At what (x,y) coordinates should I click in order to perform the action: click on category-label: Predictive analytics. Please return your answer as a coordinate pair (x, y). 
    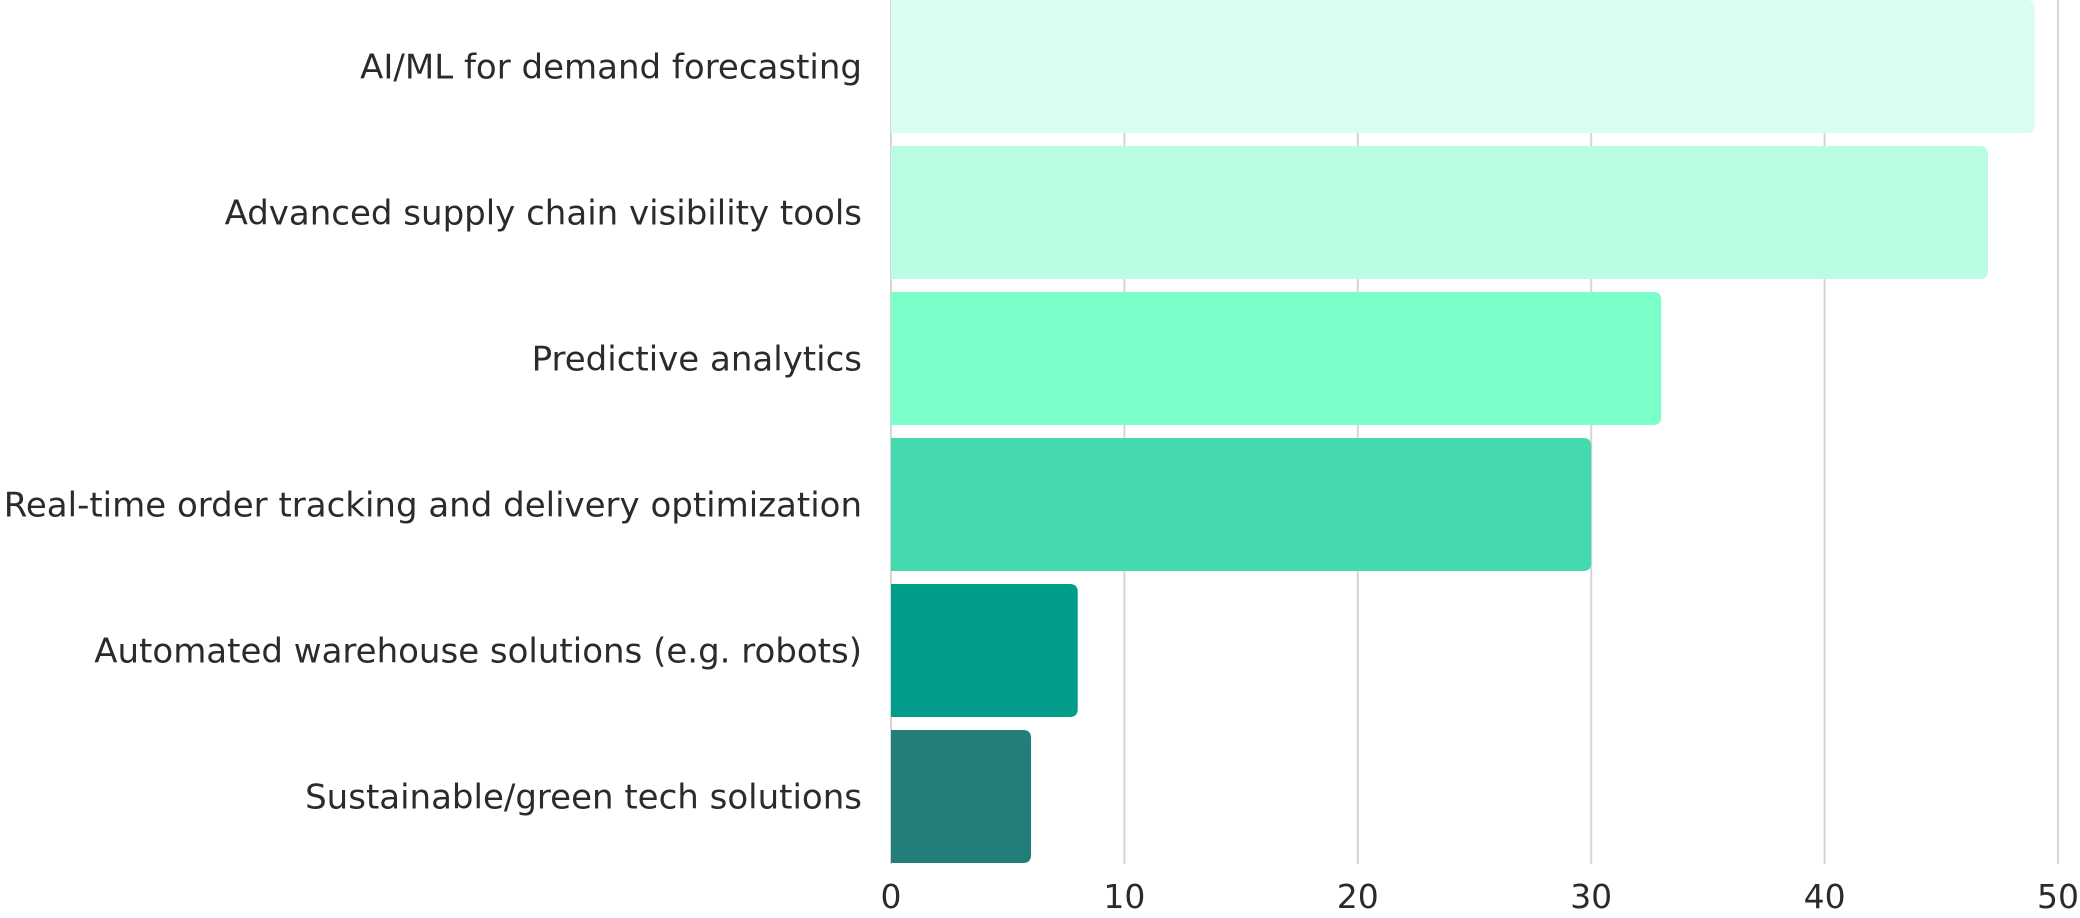
    Looking at the image, I should click on (697, 360).